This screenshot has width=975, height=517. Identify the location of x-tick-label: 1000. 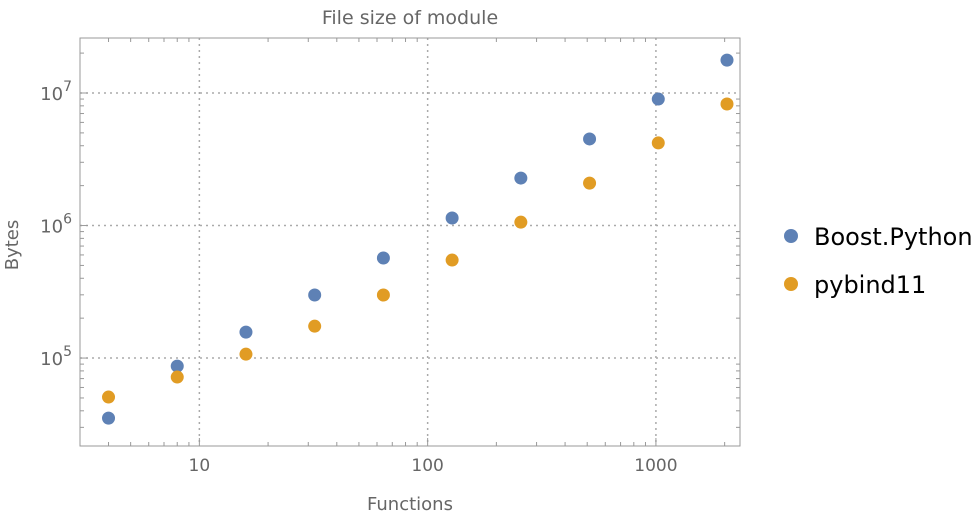
(655, 466).